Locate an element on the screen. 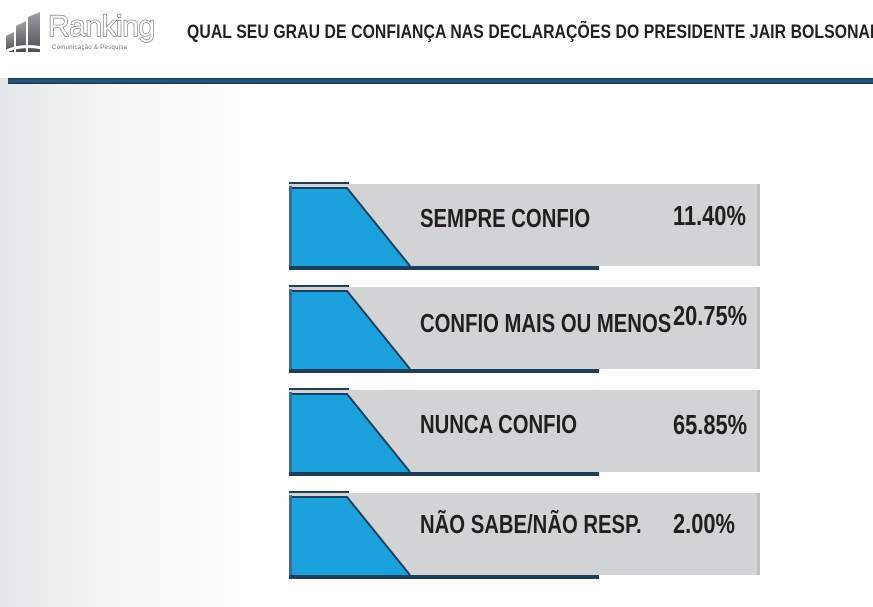  category-label: NÃO SABE/NÃO RESP. is located at coordinates (531, 524).